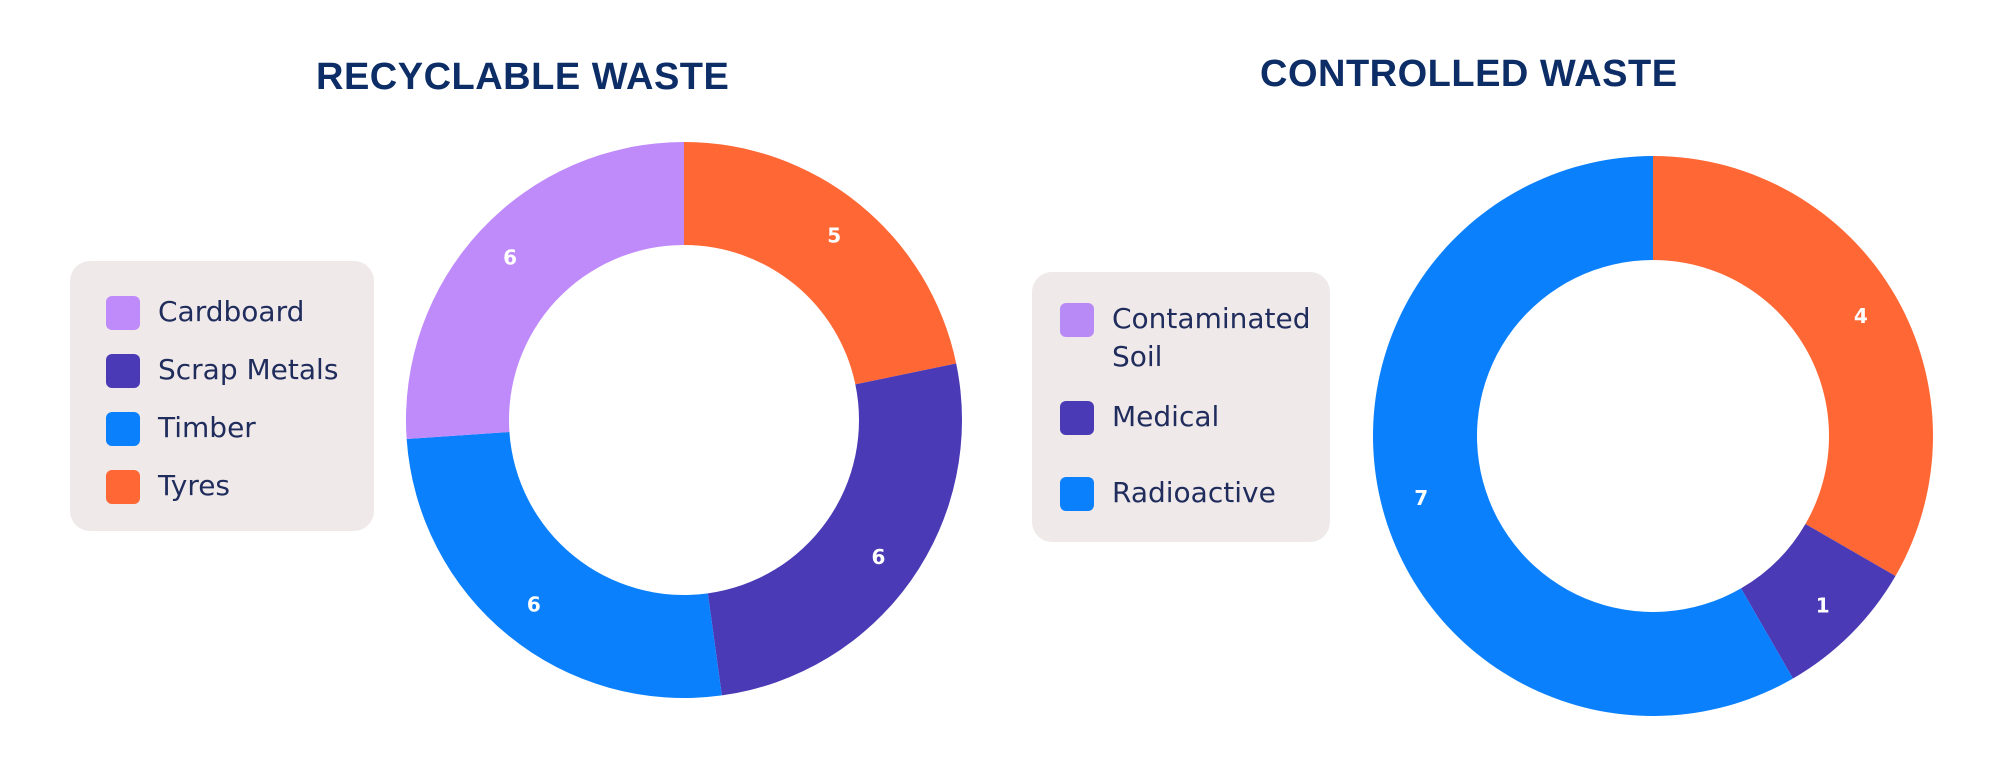 The height and width of the screenshot is (781, 2000). Describe the element at coordinates (231, 311) in the screenshot. I see `legend-label: Cardboard` at that location.